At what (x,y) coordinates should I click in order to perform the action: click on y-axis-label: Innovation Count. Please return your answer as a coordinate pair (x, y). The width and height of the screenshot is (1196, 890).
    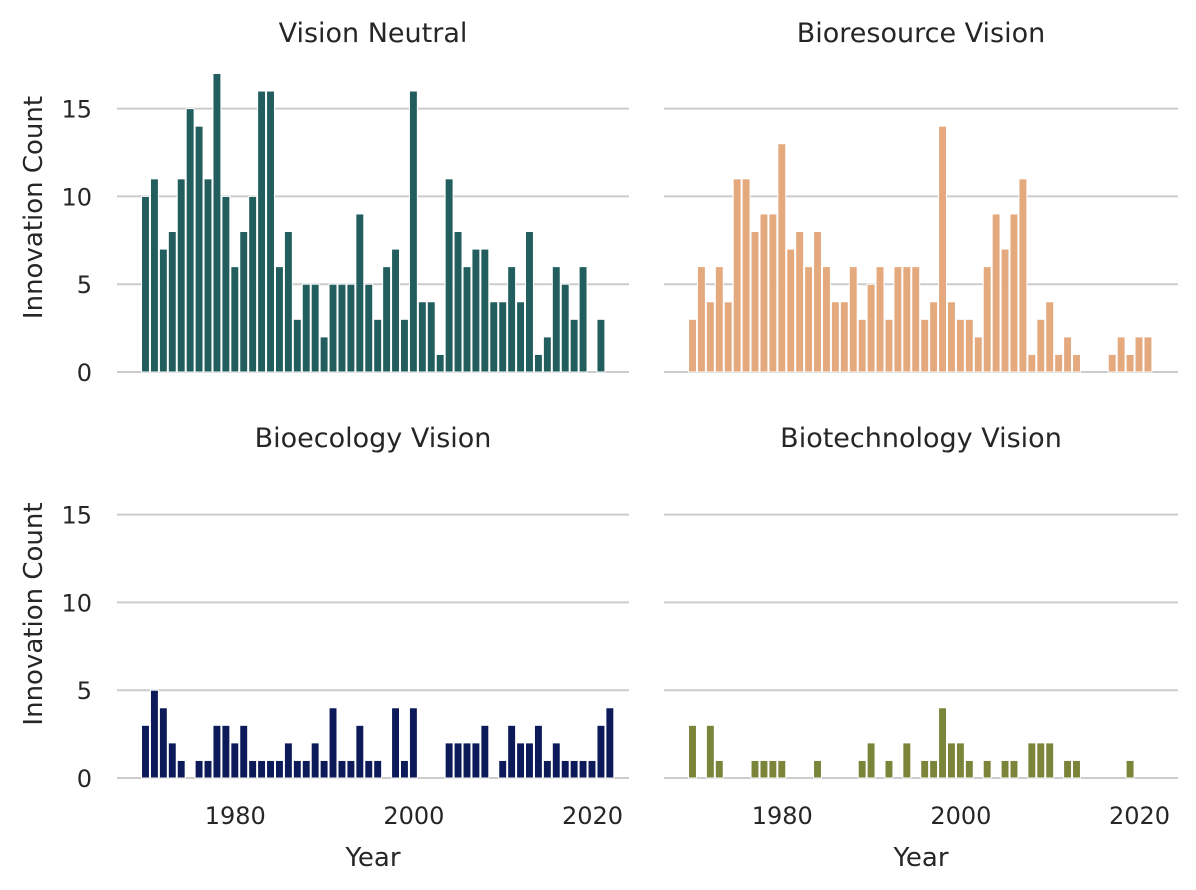
    Looking at the image, I should click on (34, 613).